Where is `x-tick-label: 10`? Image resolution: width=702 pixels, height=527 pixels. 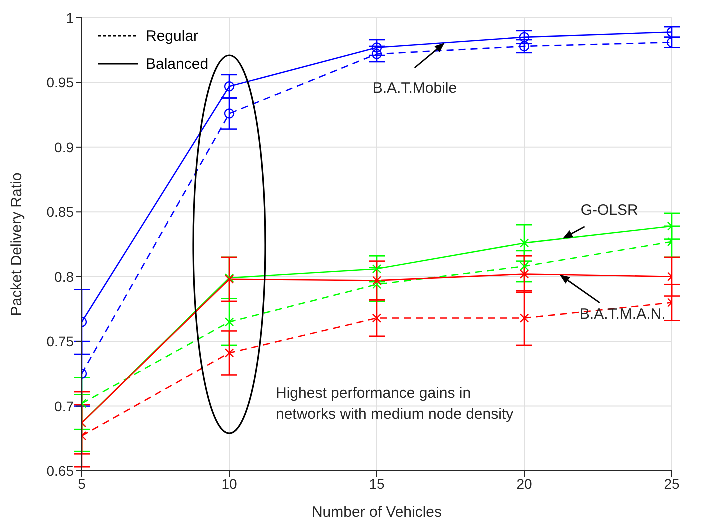 x-tick-label: 10 is located at coordinates (230, 484).